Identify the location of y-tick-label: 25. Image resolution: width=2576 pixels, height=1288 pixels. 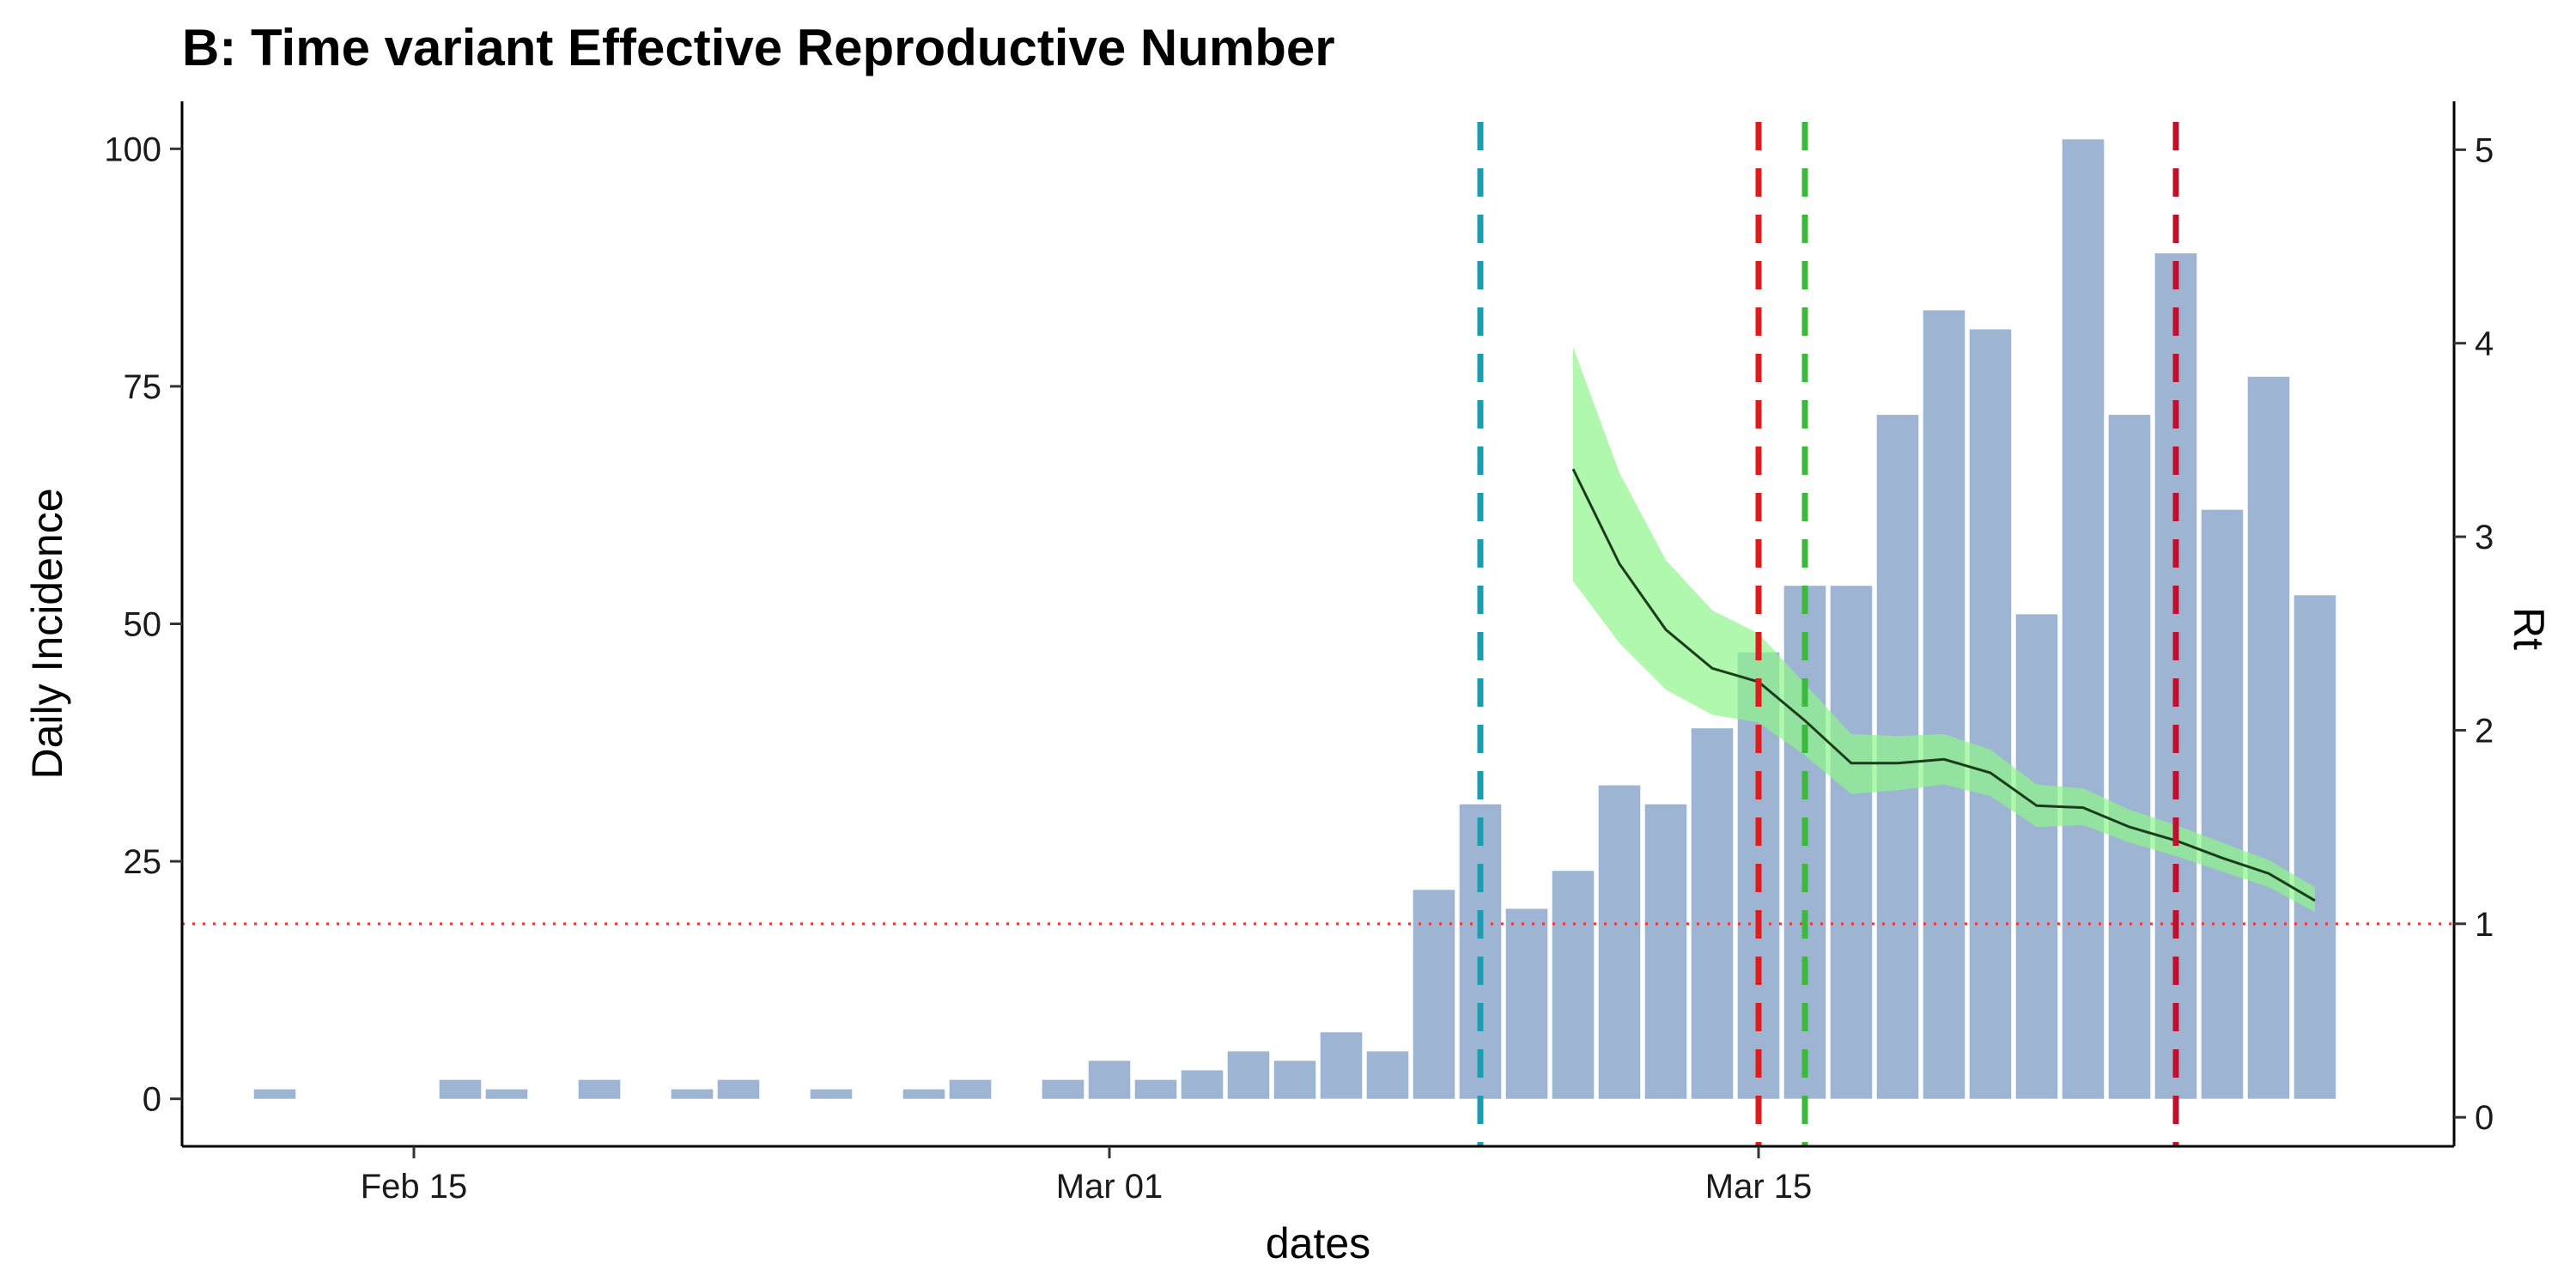
(143, 862).